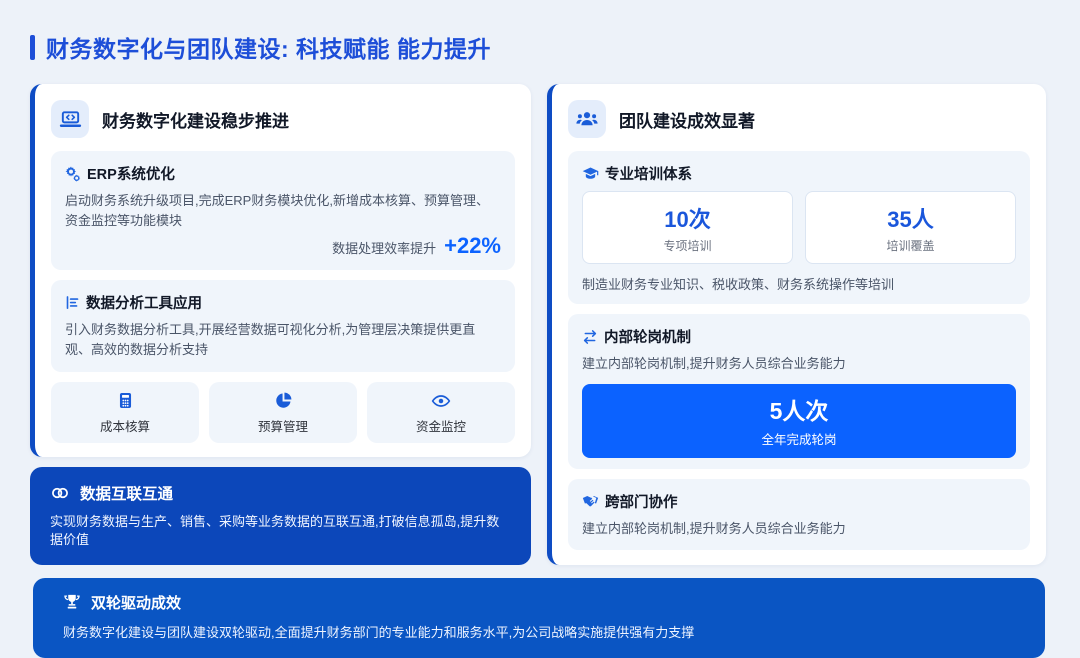  What do you see at coordinates (280, 493) in the screenshot?
I see `connect-title-row: 数据互联互通` at bounding box center [280, 493].